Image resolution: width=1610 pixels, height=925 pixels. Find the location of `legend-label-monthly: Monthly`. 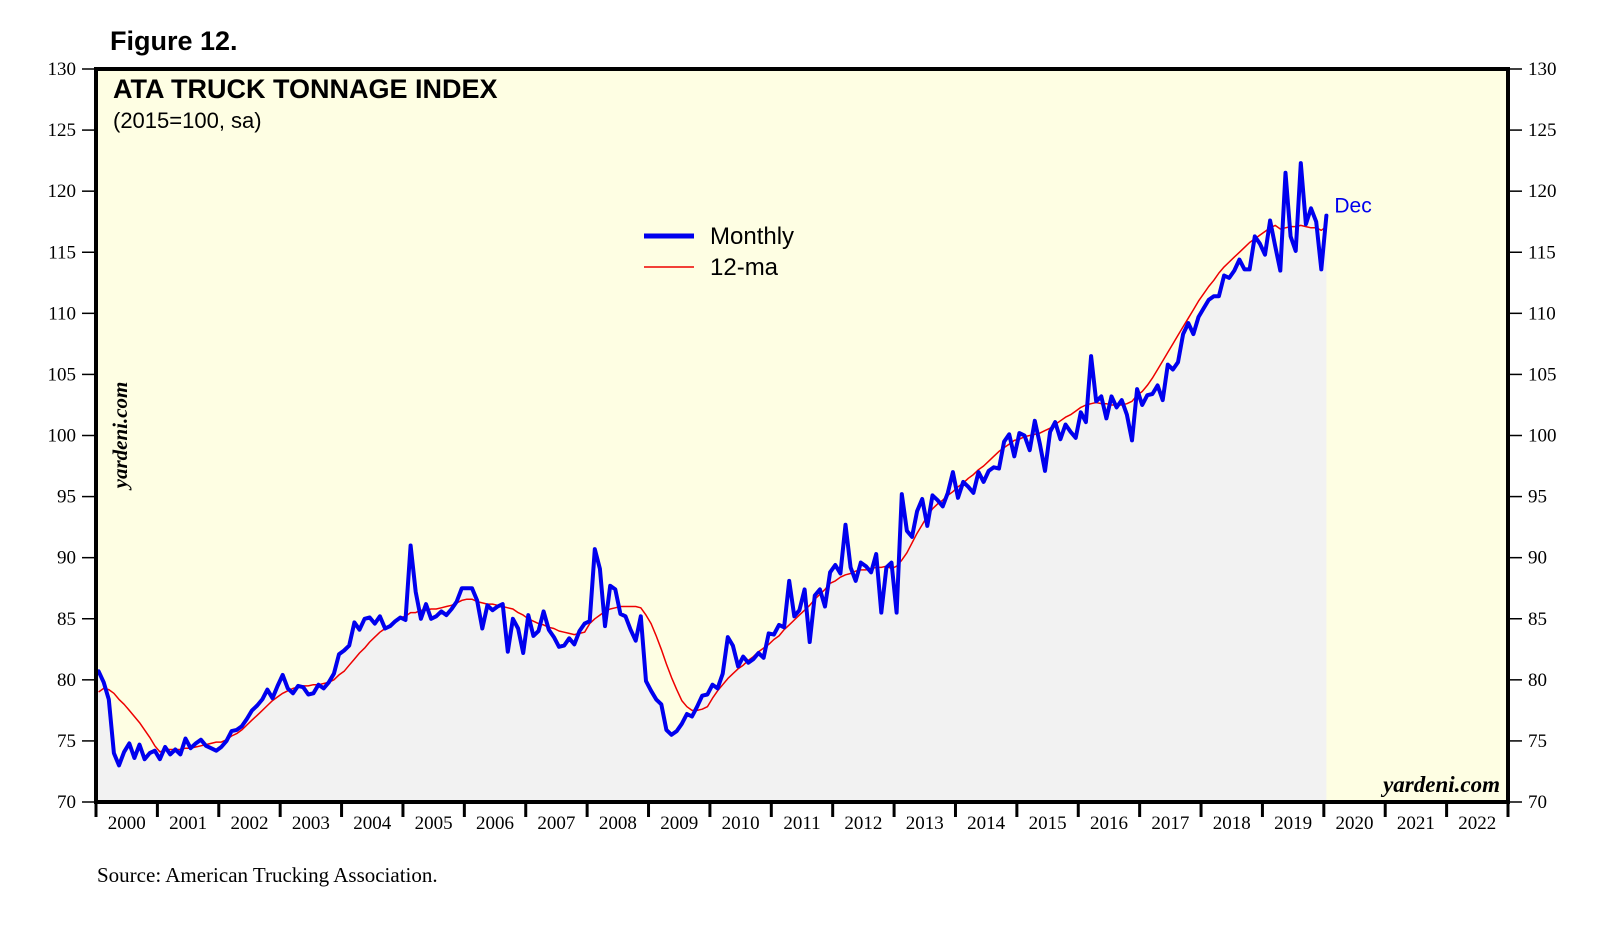

legend-label-monthly: Monthly is located at coordinates (752, 236).